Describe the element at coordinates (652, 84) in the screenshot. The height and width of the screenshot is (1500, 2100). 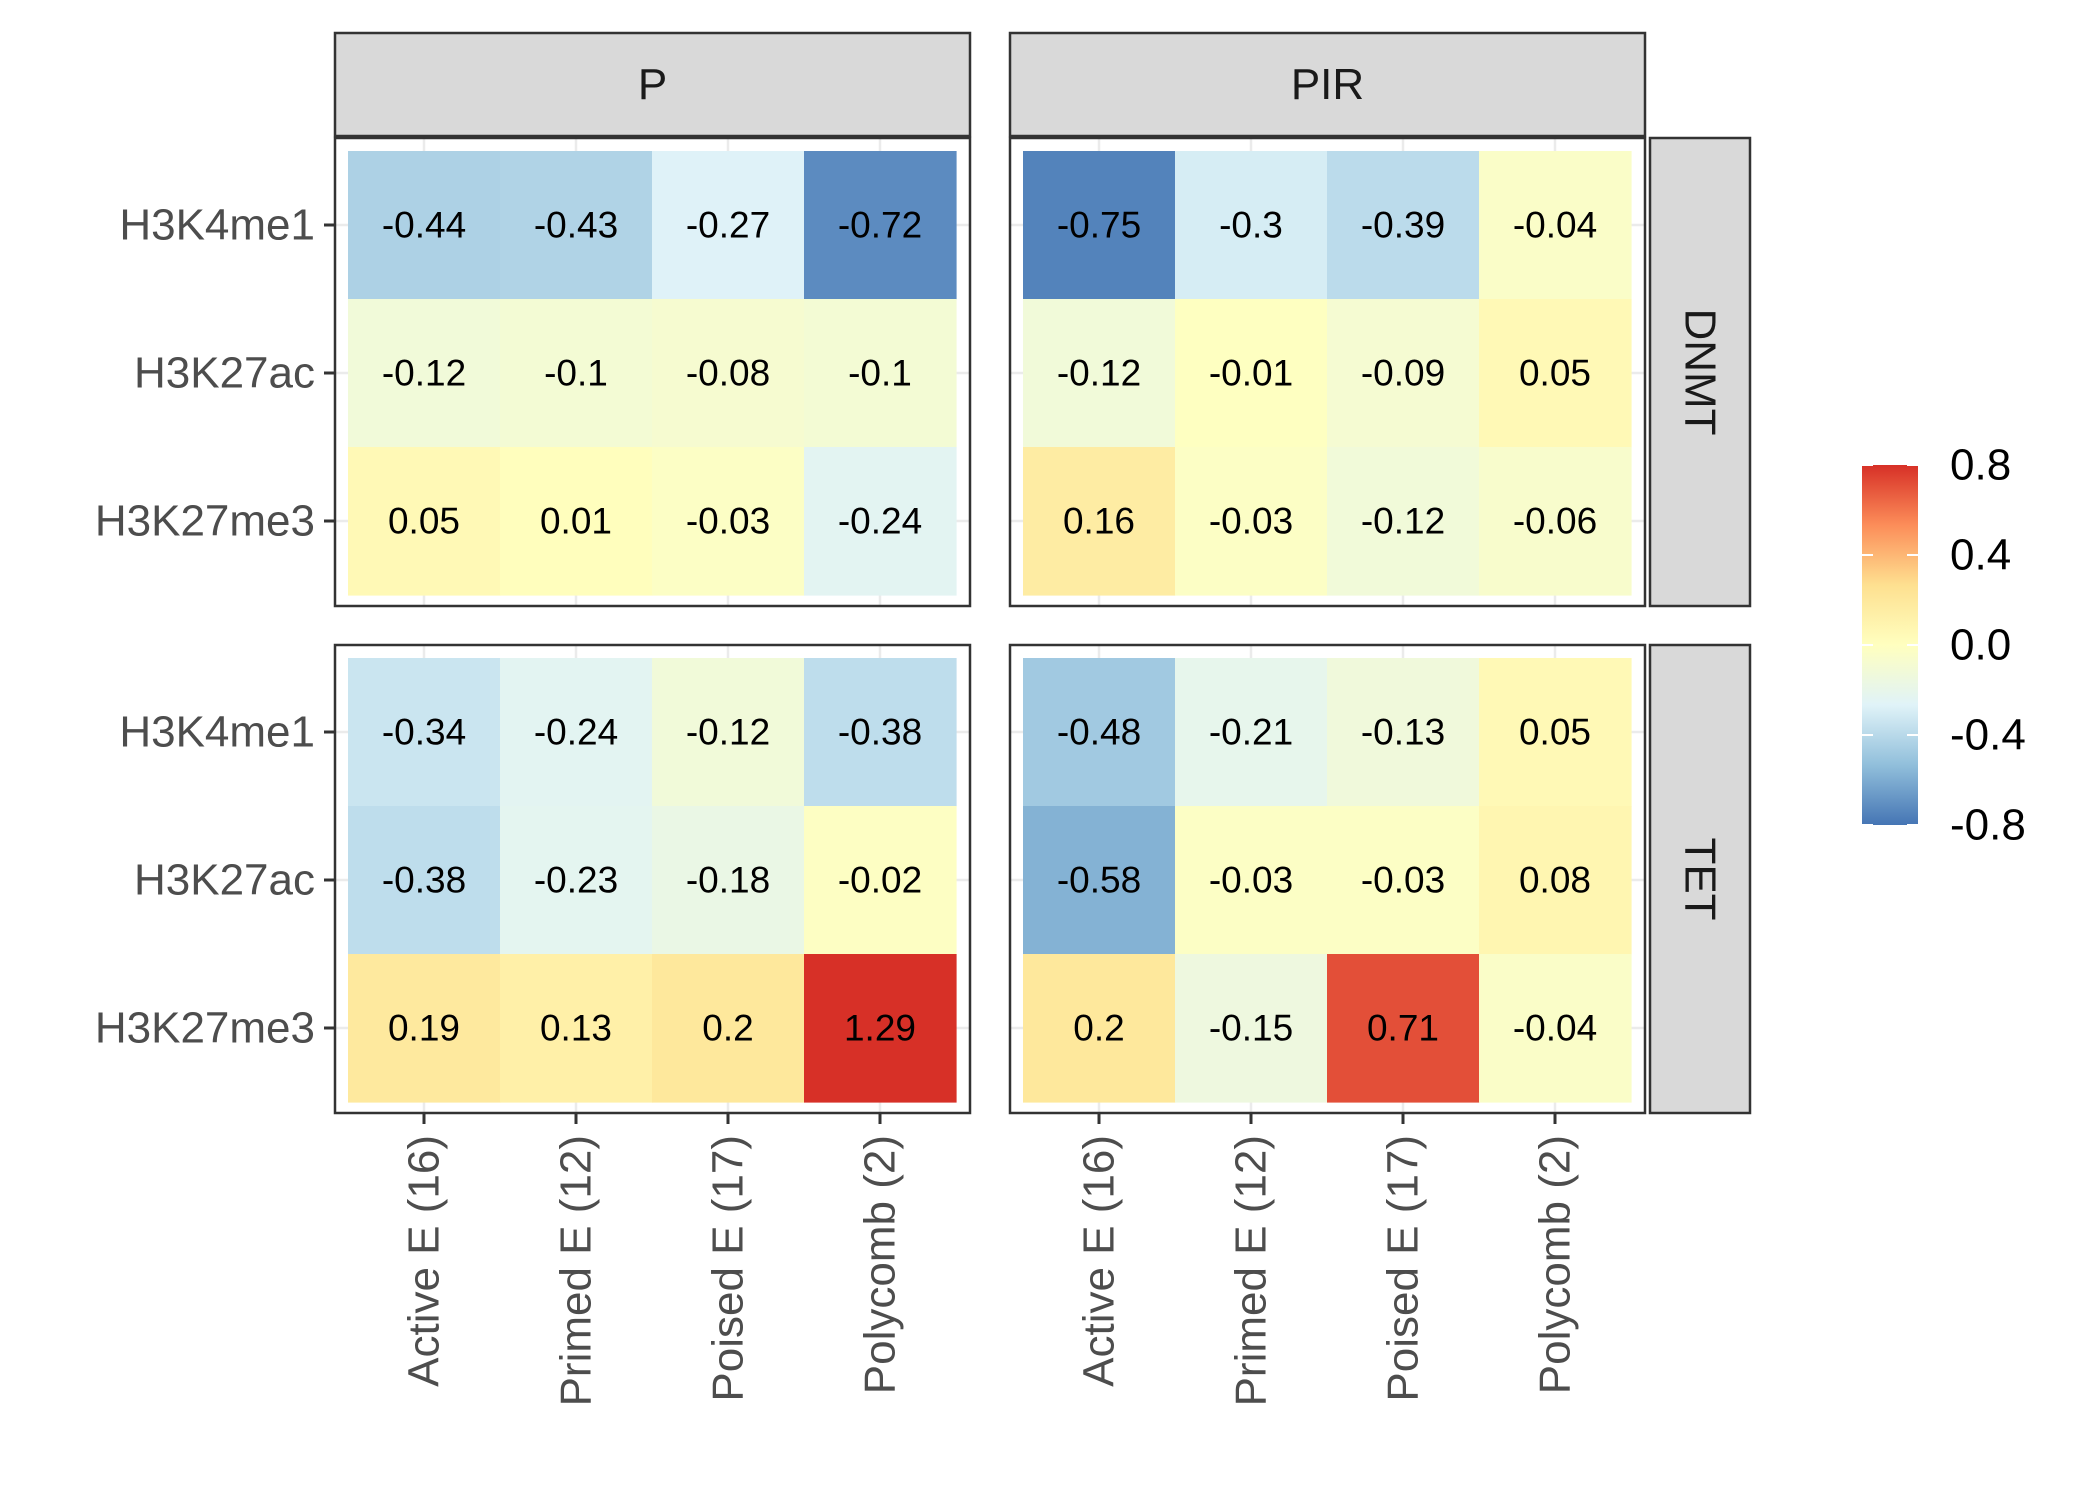
I see `facet-strip-p` at that location.